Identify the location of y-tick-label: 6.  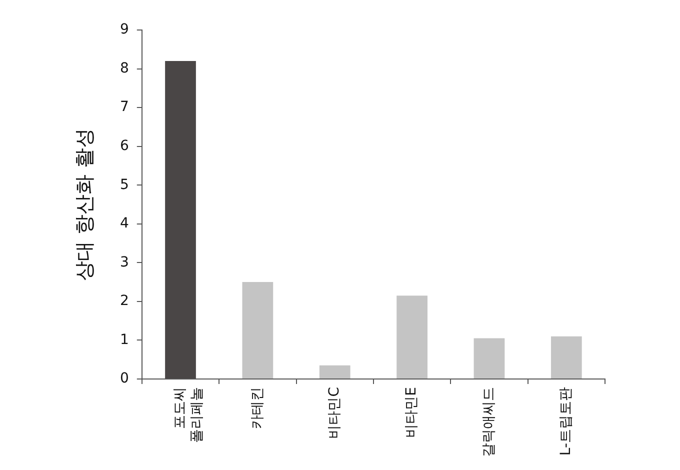
(124, 146).